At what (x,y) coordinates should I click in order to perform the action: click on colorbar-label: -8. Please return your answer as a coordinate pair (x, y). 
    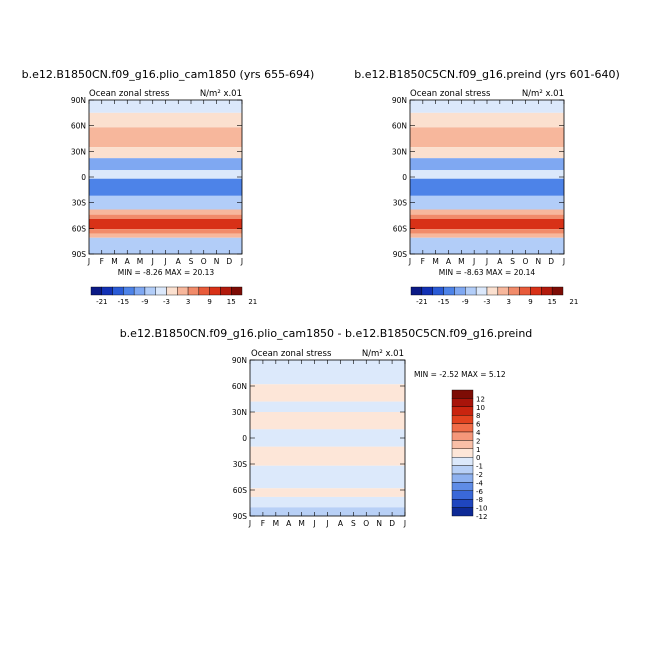
    Looking at the image, I should click on (479, 500).